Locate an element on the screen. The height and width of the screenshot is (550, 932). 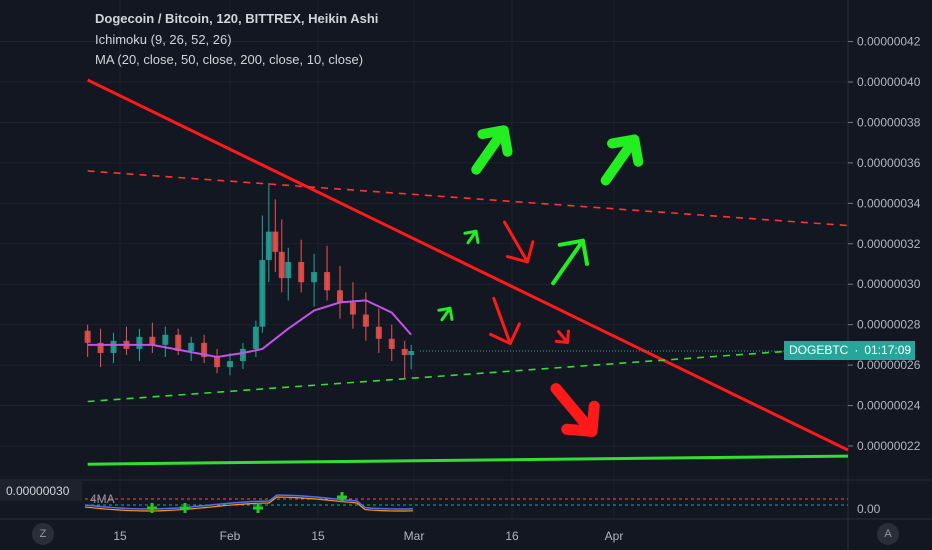
arrow-down-large is located at coordinates (575, 410).